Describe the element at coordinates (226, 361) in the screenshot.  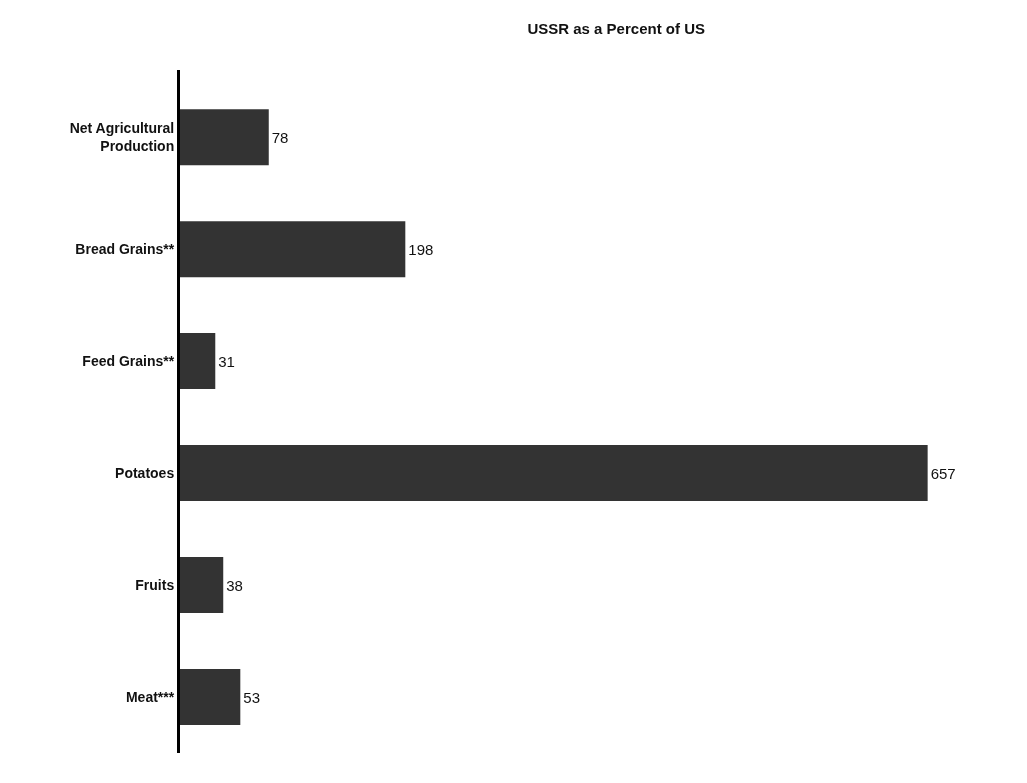
I see `data-label: 31` at that location.